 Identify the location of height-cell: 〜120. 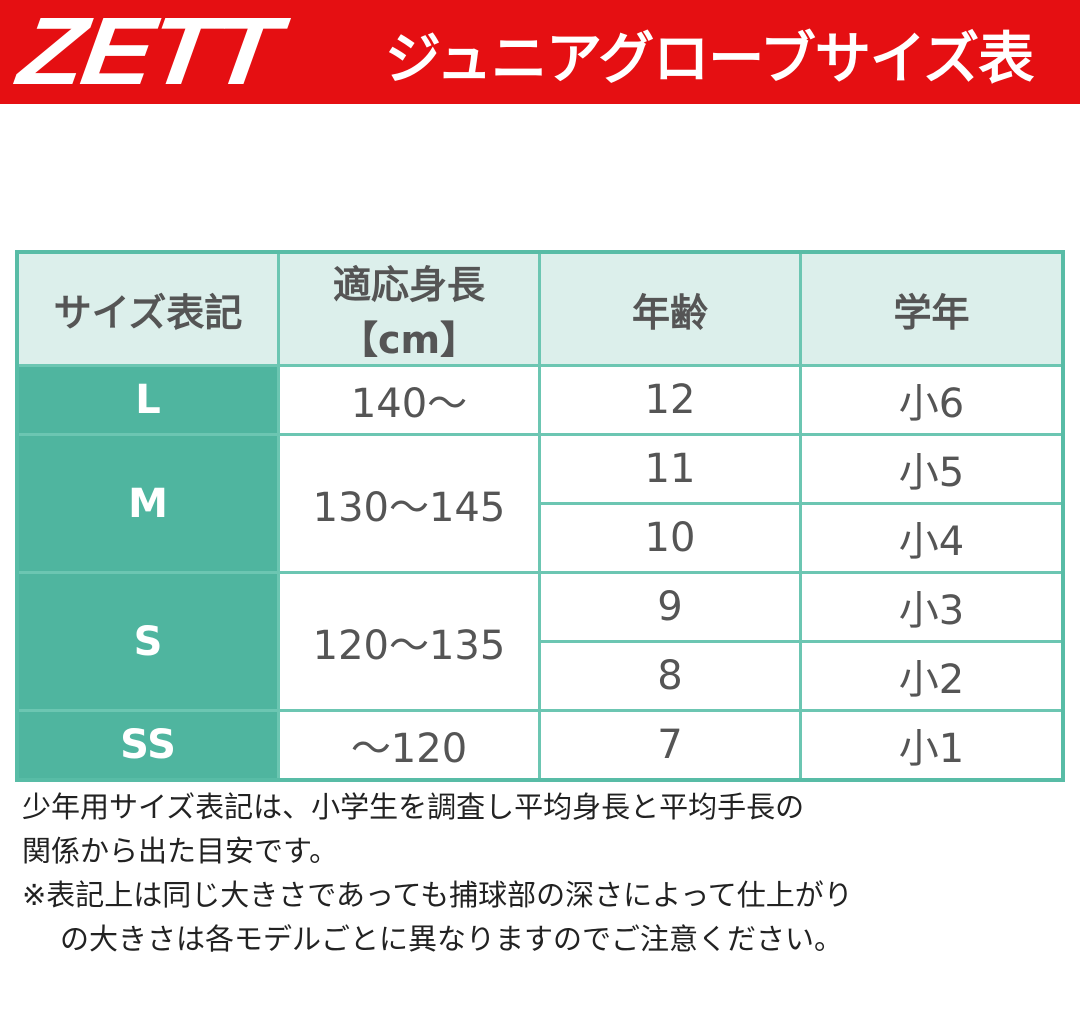
(409, 745).